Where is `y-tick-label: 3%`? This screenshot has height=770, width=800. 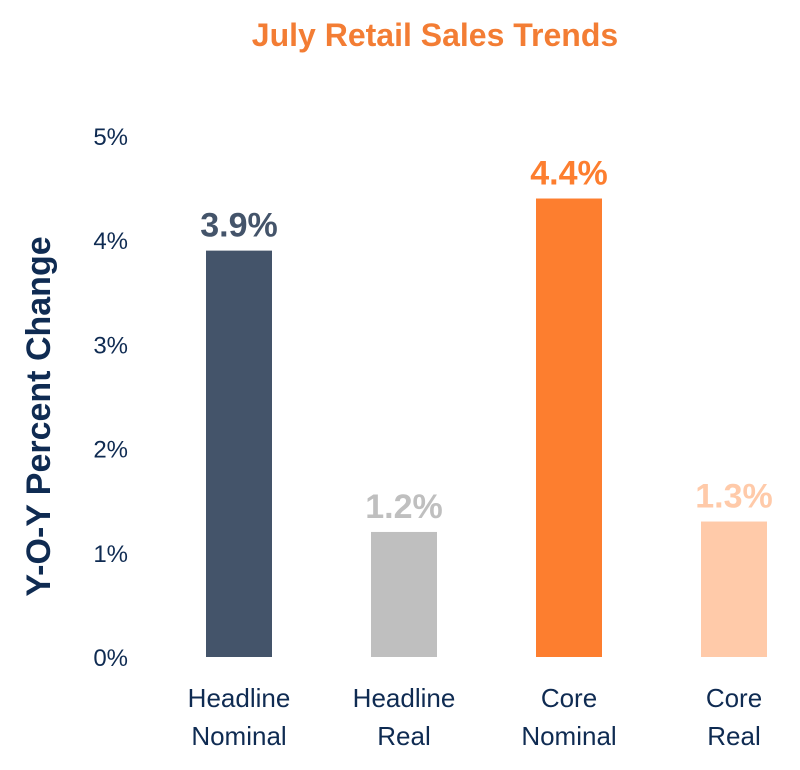
y-tick-label: 3% is located at coordinates (110, 345).